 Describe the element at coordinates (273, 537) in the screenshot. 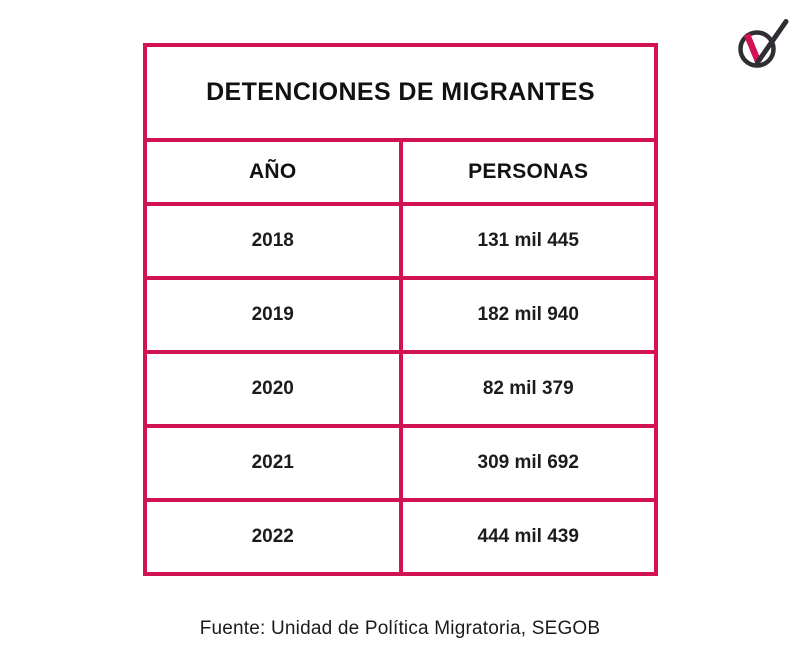

I see `year-cell: 2022` at that location.